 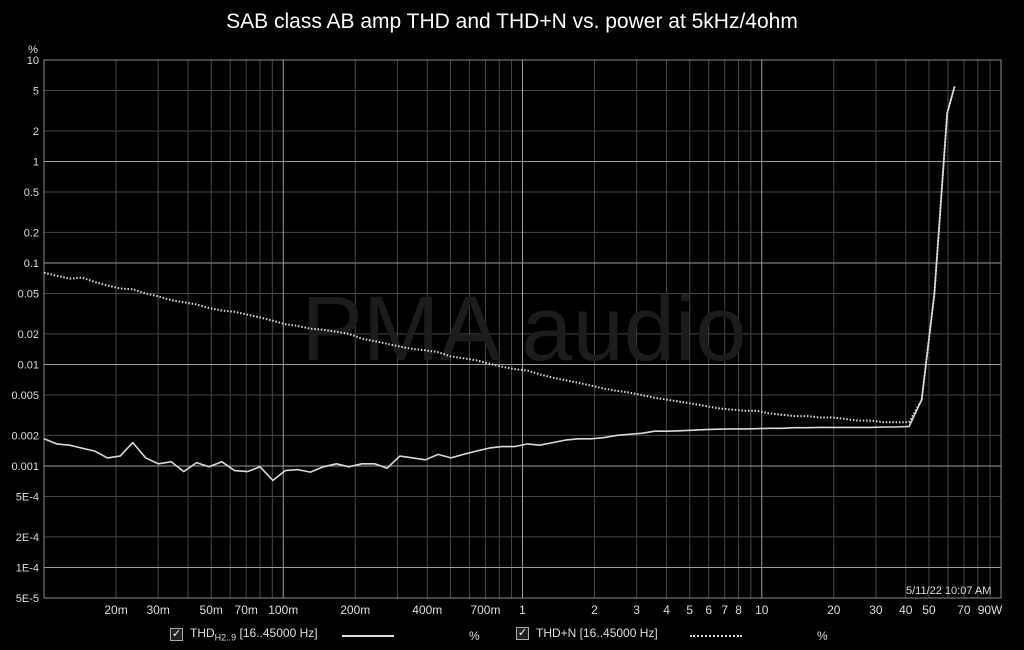 I want to click on timestamp: 5/11/22 10:07 AM, so click(x=949, y=591).